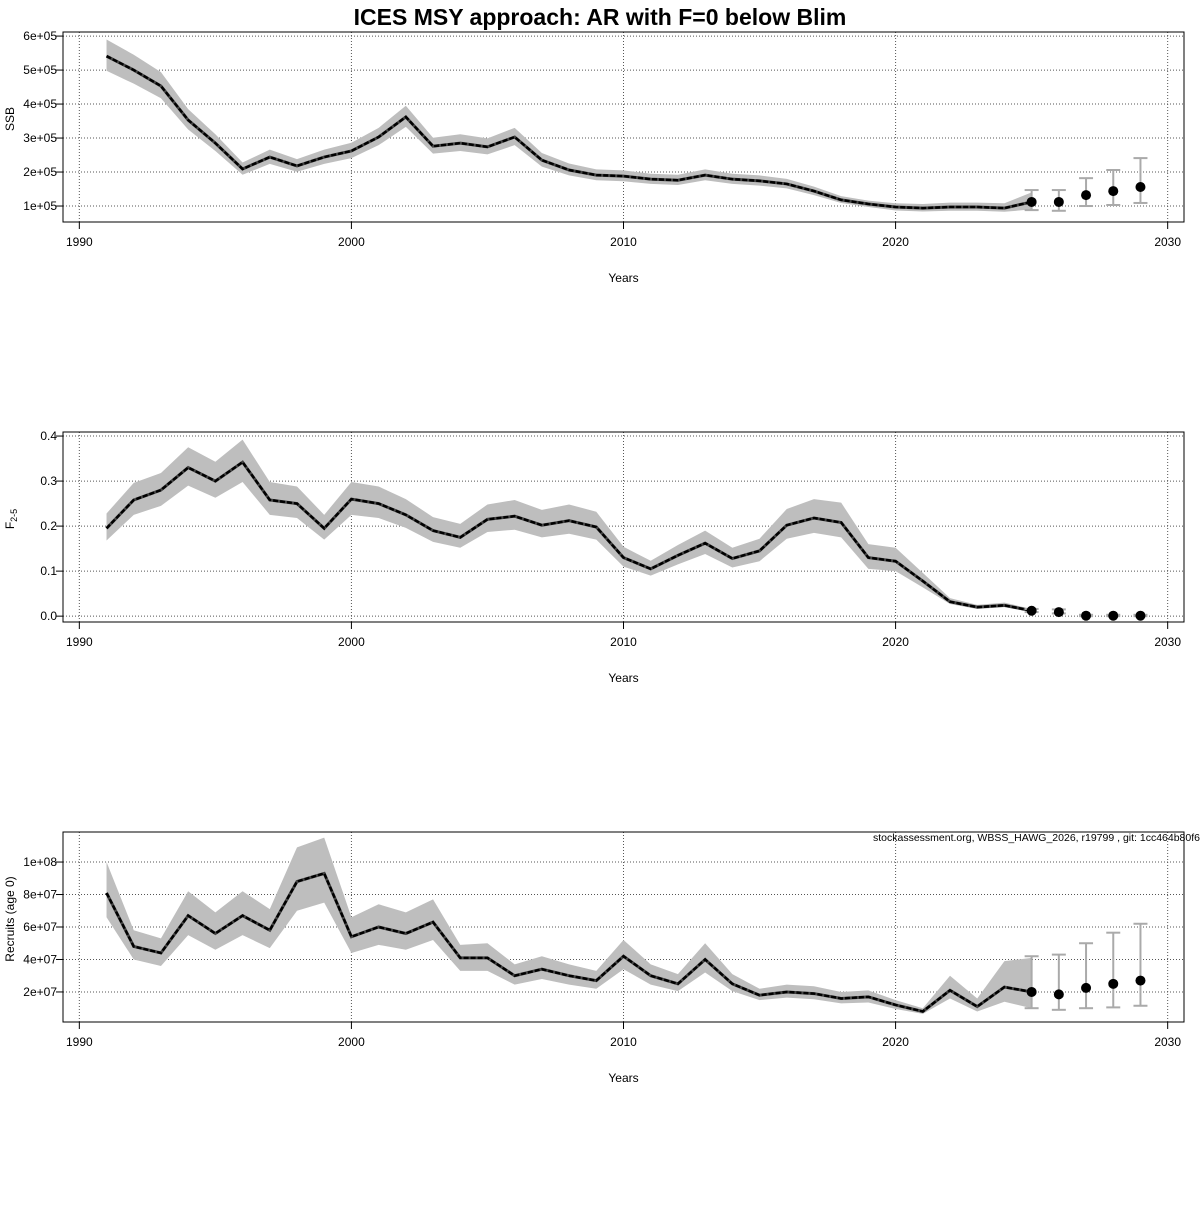 The image size is (1200, 1205). What do you see at coordinates (40, 104) in the screenshot?
I see `y-tick-label: 4e+05` at bounding box center [40, 104].